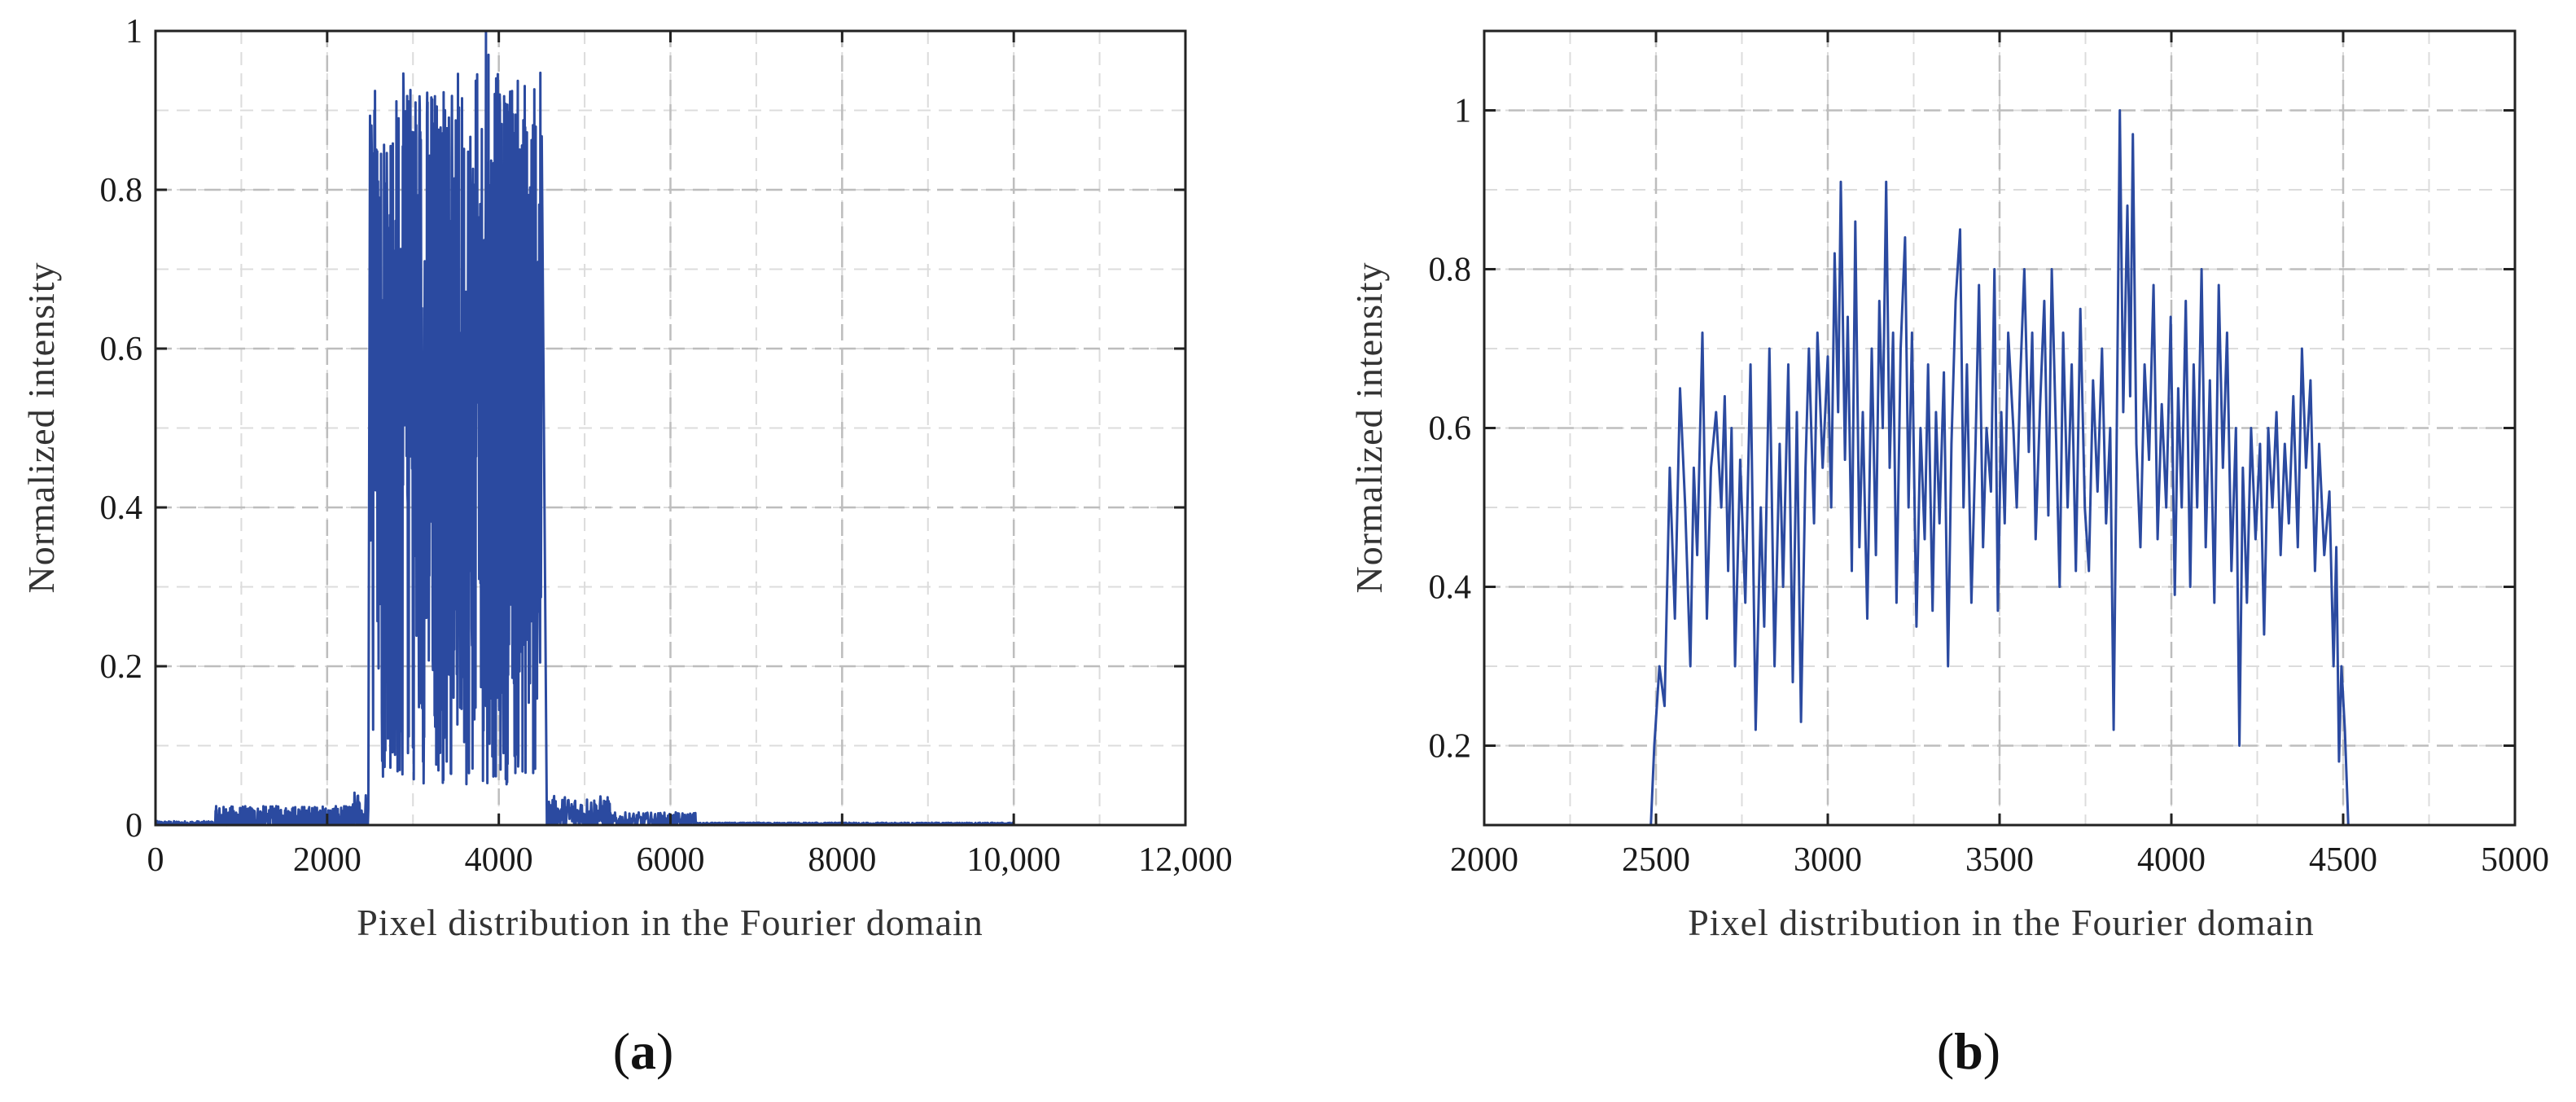 The height and width of the screenshot is (1102, 2576). Describe the element at coordinates (671, 860) in the screenshot. I see `x-tick-label: 6000` at that location.